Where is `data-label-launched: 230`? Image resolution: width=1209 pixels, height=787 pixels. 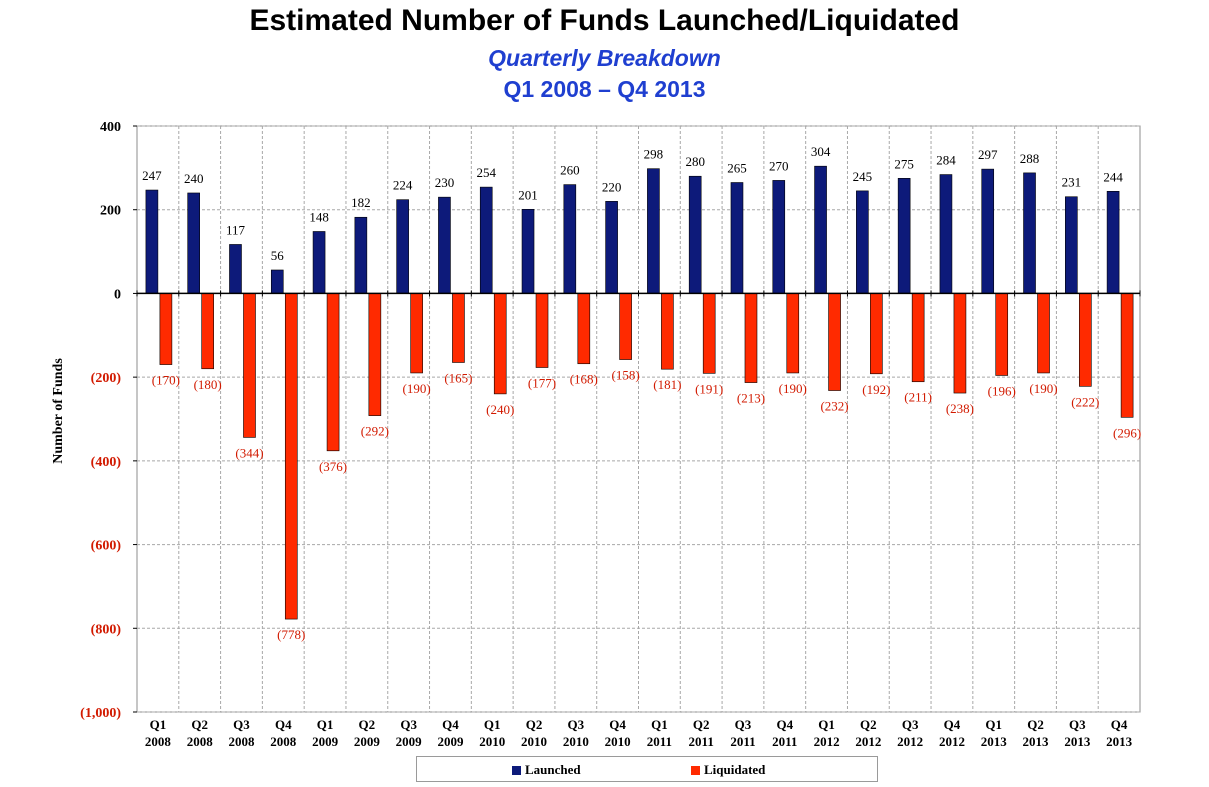 data-label-launched: 230 is located at coordinates (445, 182).